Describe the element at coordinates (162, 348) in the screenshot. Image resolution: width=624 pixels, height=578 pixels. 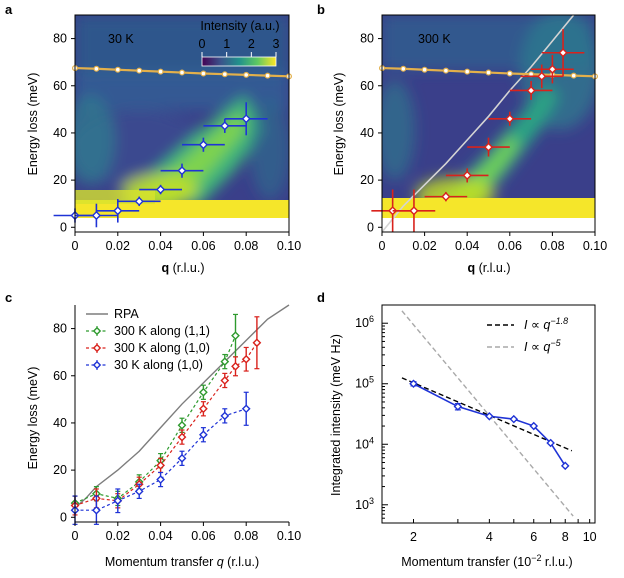
I see `legend-label: 300 K along (1,0)` at that location.